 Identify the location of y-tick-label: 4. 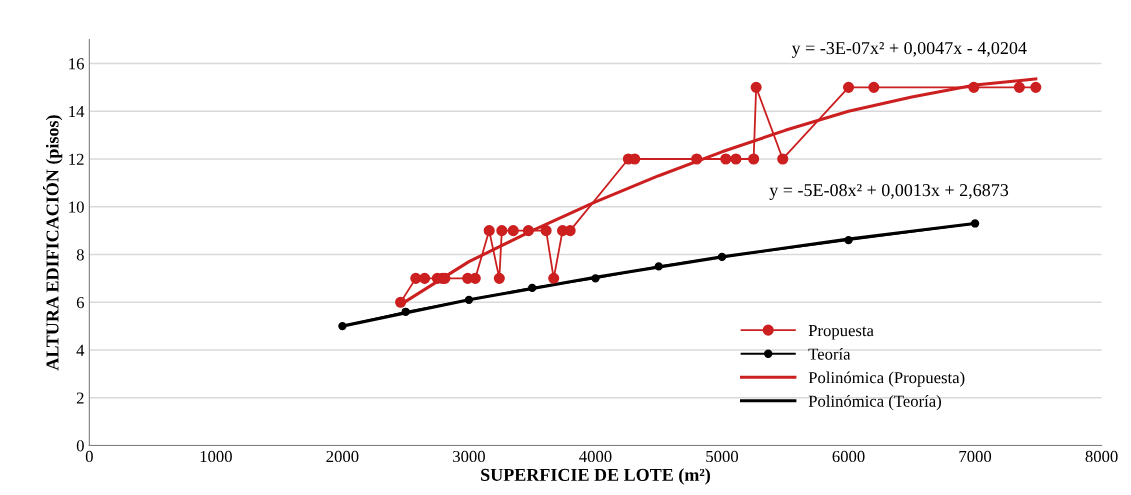
(80, 350).